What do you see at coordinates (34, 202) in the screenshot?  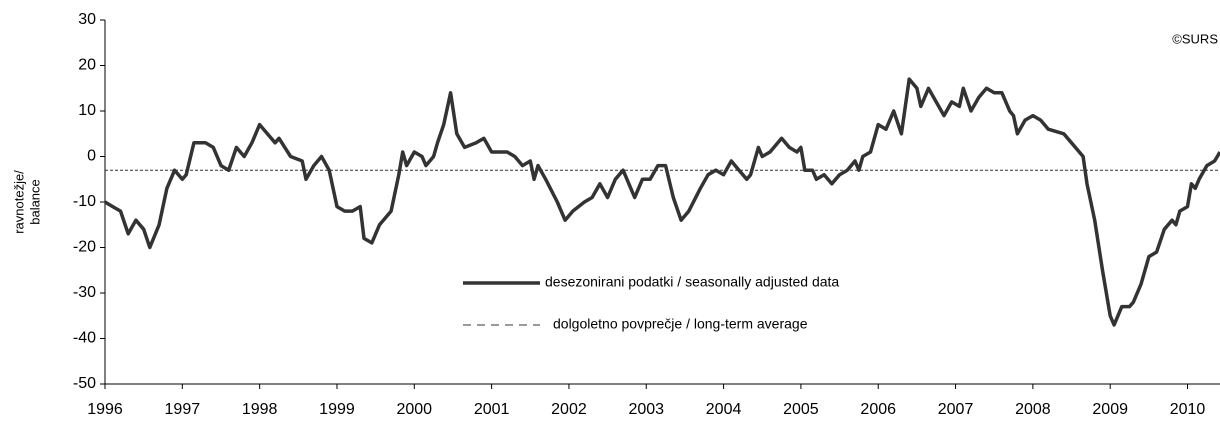 I see `y-axis-title-line: balance` at bounding box center [34, 202].